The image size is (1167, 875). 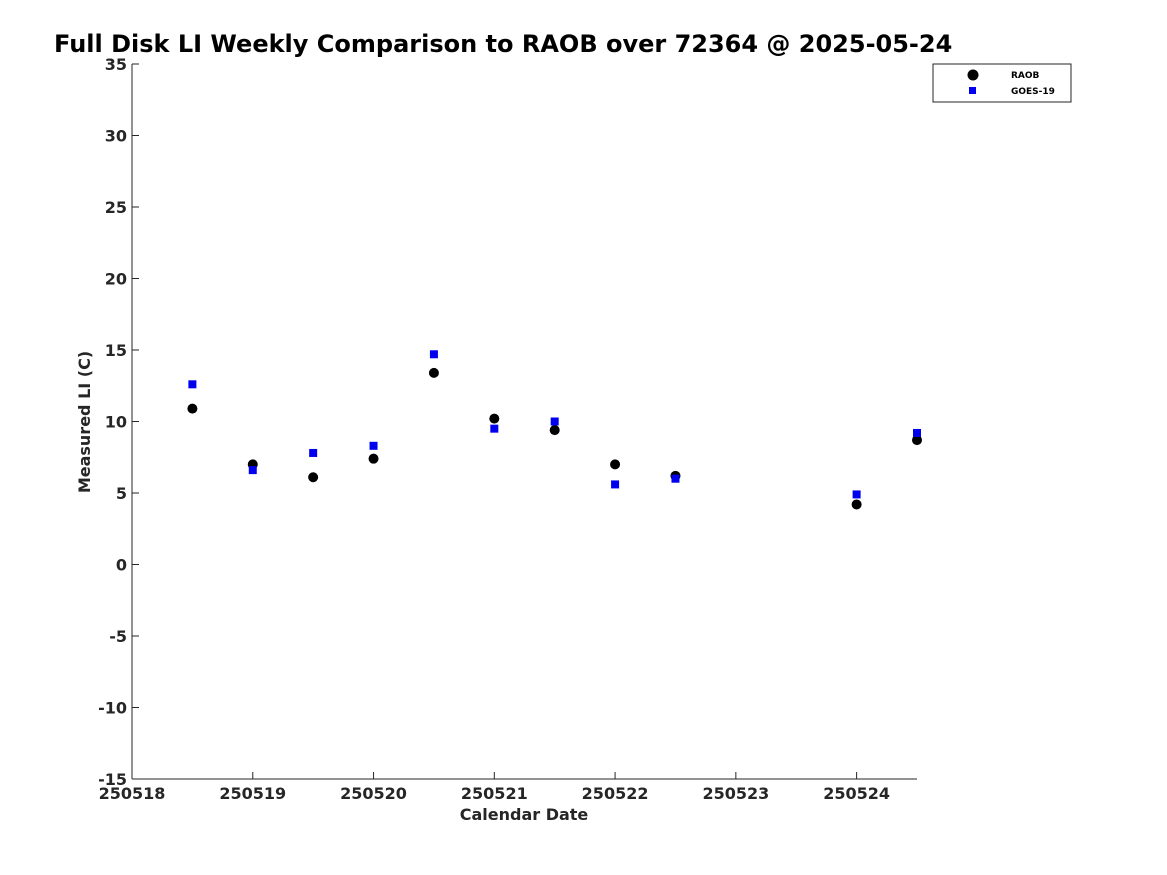 I want to click on y-tick-label: 0, so click(x=121, y=565).